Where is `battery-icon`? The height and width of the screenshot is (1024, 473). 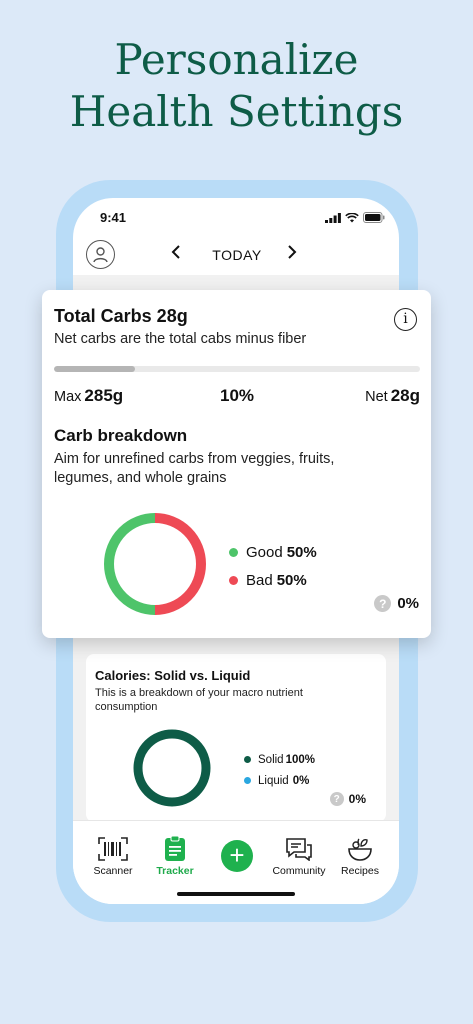 battery-icon is located at coordinates (374, 217).